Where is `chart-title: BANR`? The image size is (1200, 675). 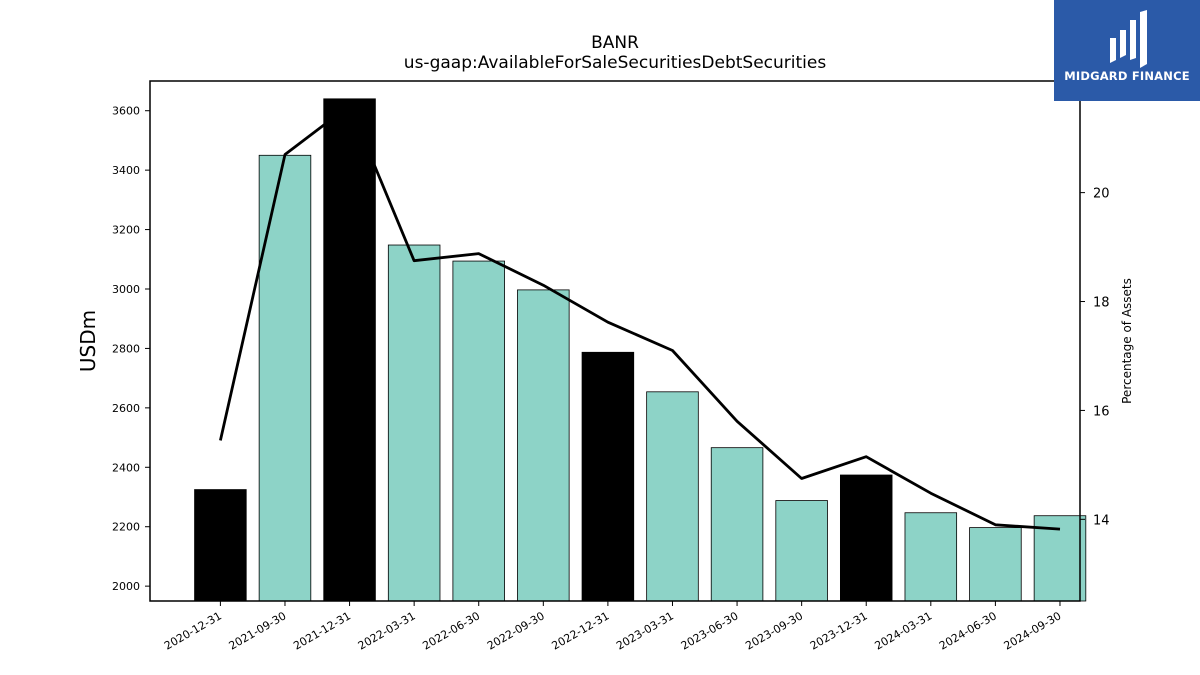
chart-title: BANR is located at coordinates (615, 43).